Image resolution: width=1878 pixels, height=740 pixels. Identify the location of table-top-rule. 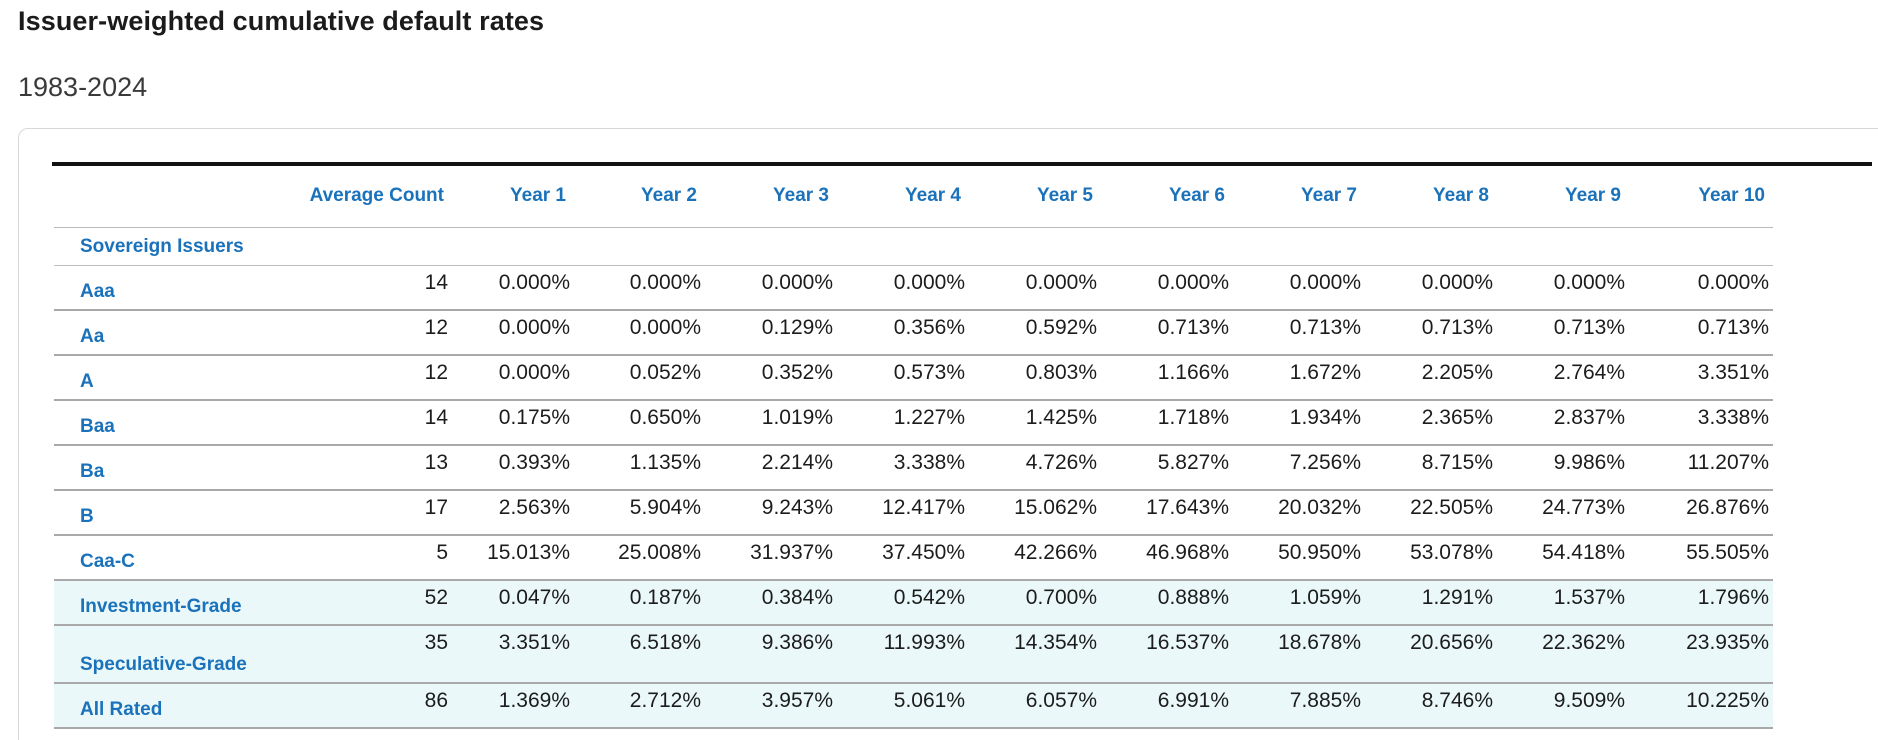
(962, 164).